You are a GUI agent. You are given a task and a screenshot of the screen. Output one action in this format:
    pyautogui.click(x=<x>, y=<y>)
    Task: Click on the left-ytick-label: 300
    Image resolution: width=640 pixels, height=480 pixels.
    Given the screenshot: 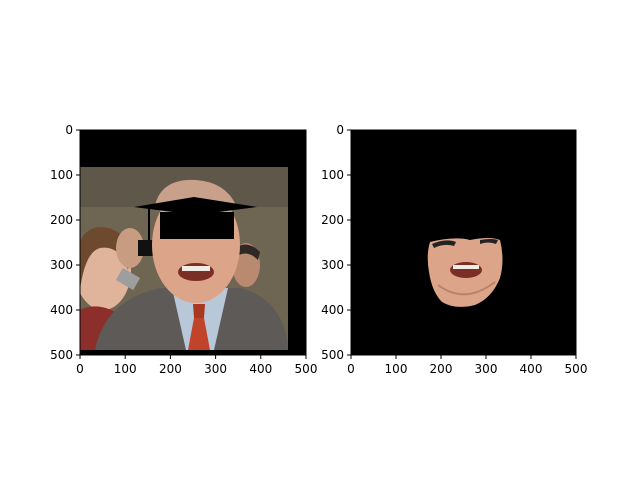 What is the action you would take?
    pyautogui.click(x=61, y=265)
    